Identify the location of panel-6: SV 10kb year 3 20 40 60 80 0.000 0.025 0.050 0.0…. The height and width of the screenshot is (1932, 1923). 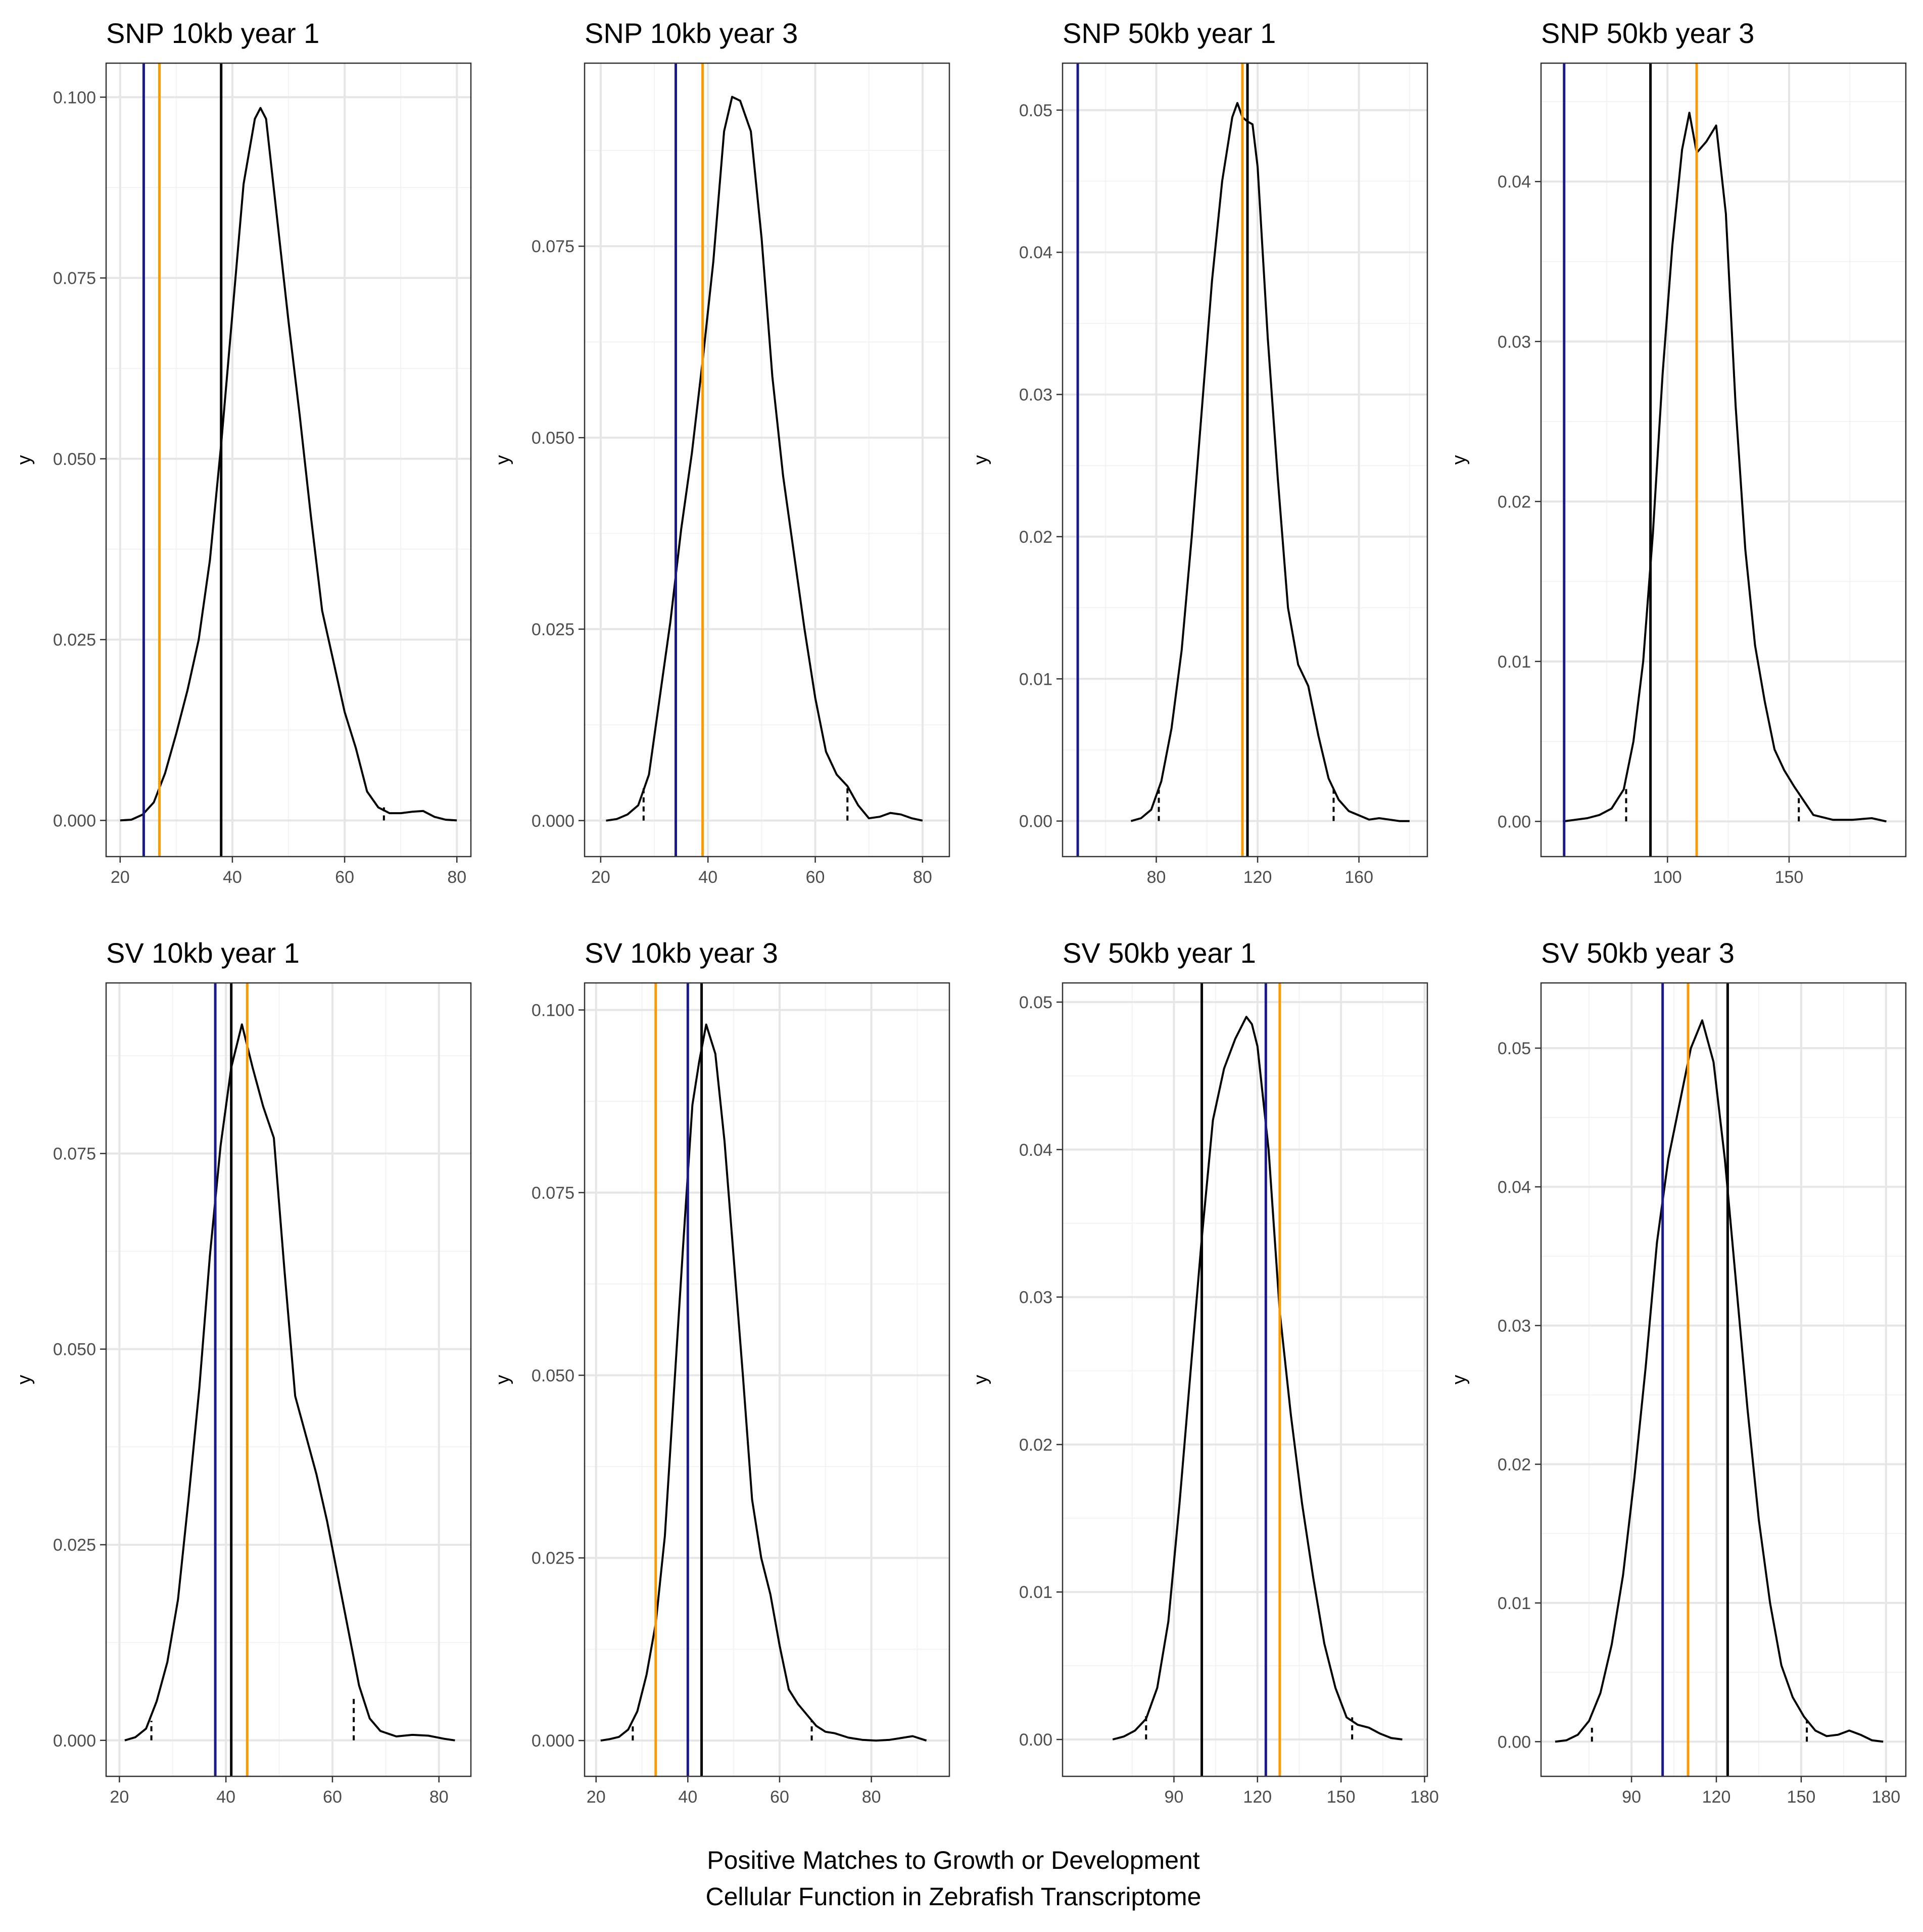
(721, 1372).